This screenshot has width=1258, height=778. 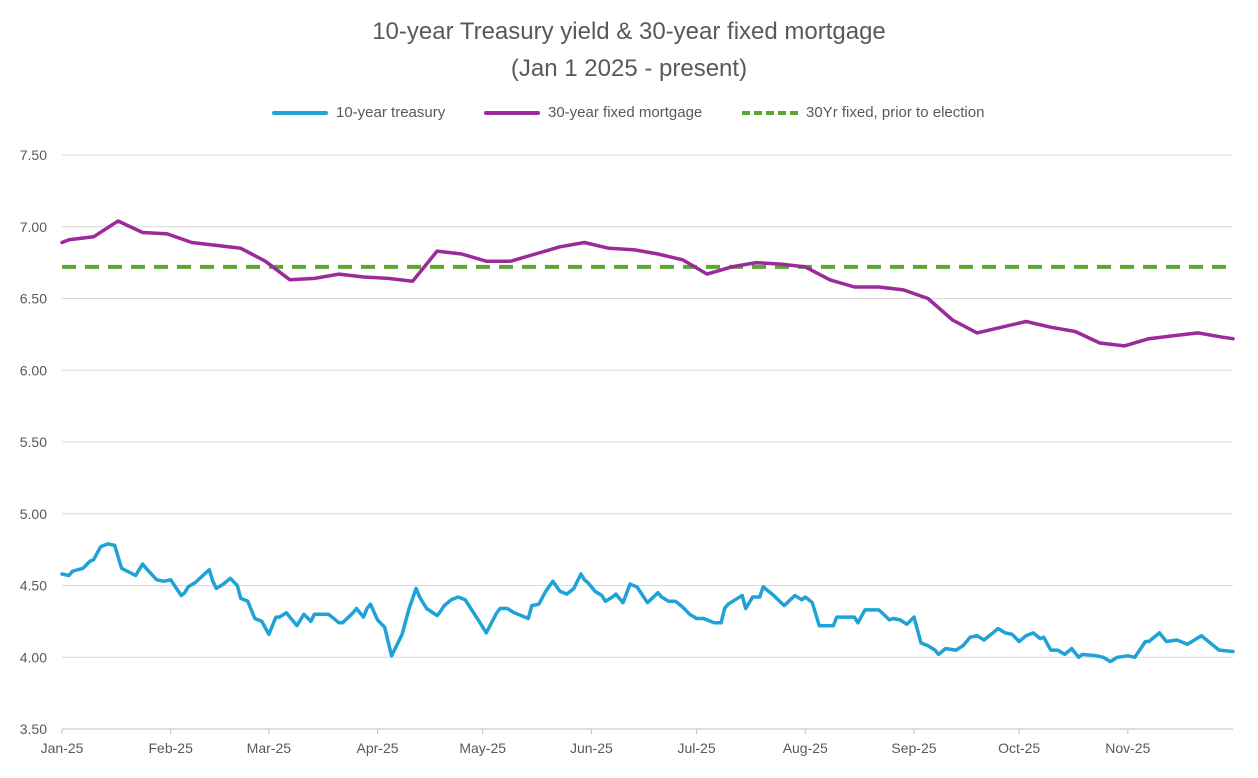 I want to click on y-tick-label: 6.00, so click(x=33, y=370).